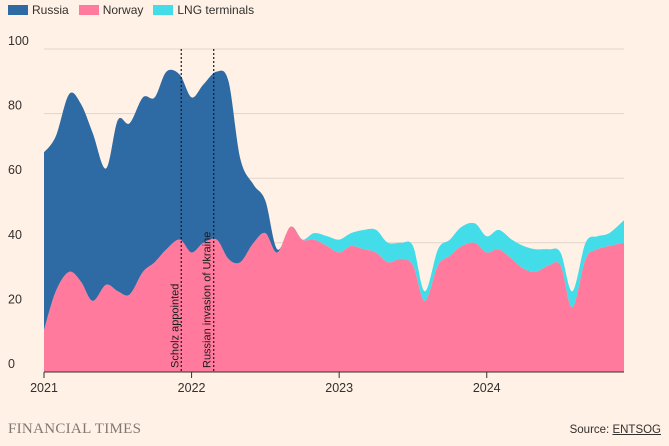 Image resolution: width=669 pixels, height=446 pixels. Describe the element at coordinates (15, 235) in the screenshot. I see `y-tick-label-2: 40` at that location.